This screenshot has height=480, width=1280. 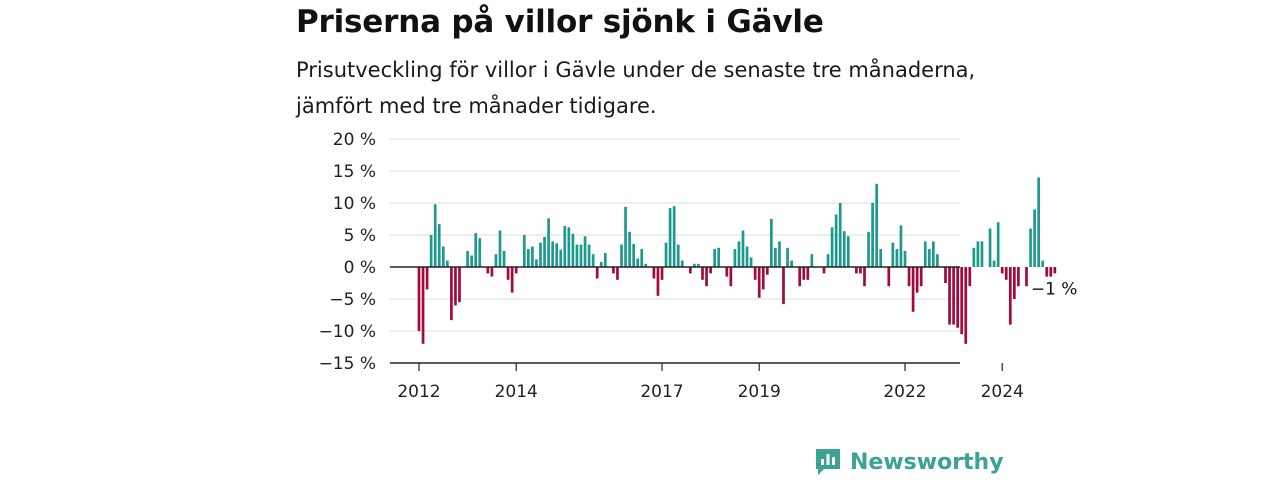 I want to click on axes, so click(x=675, y=315).